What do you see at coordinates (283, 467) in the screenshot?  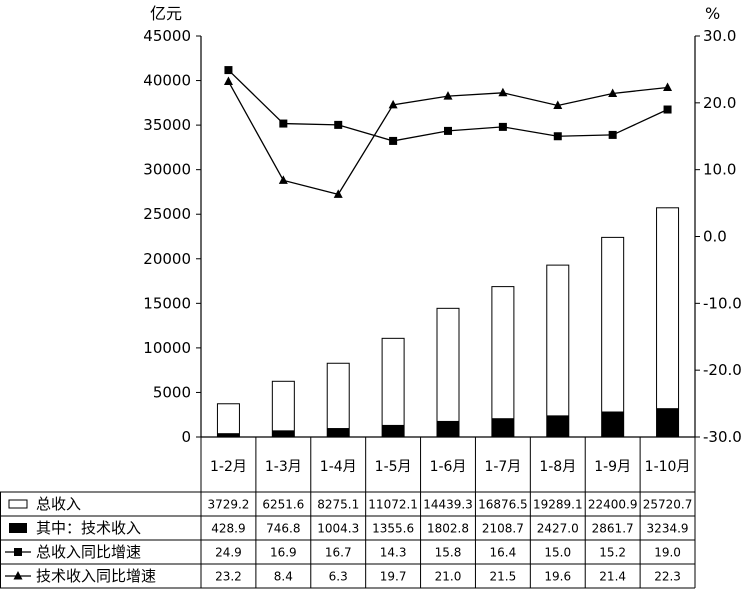 I see `category-label: 1-3月` at bounding box center [283, 467].